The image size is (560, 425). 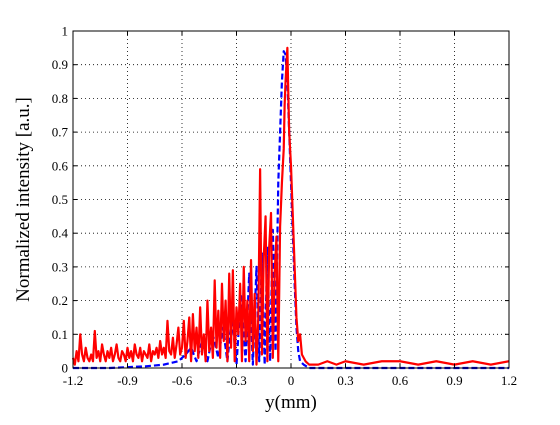 What do you see at coordinates (236, 380) in the screenshot?
I see `x-tick-label: -0.3` at bounding box center [236, 380].